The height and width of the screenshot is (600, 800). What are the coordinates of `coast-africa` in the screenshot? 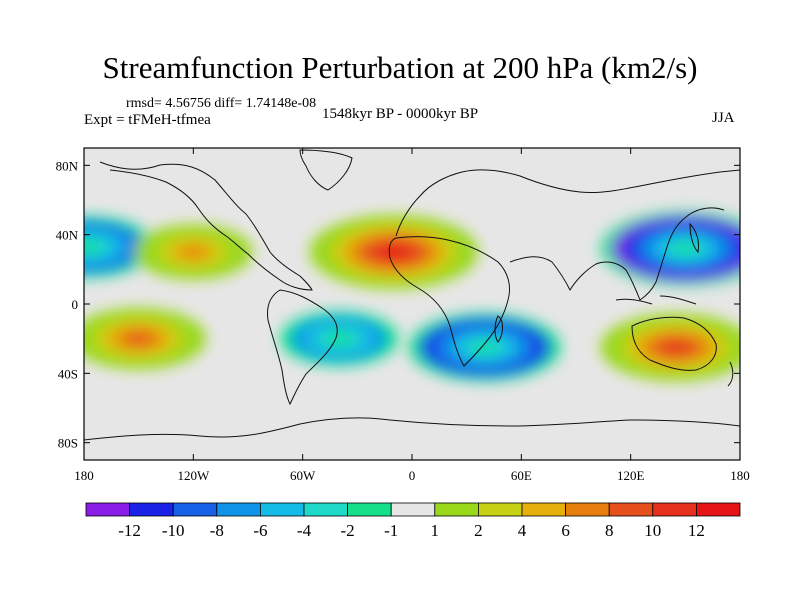 It's located at (449, 301).